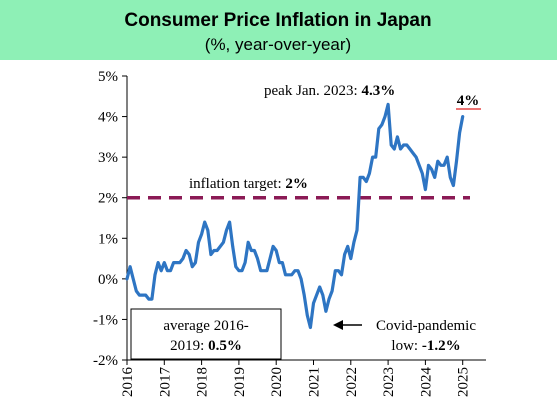  Describe the element at coordinates (108, 118) in the screenshot. I see `y-tick-label: 4%` at that location.